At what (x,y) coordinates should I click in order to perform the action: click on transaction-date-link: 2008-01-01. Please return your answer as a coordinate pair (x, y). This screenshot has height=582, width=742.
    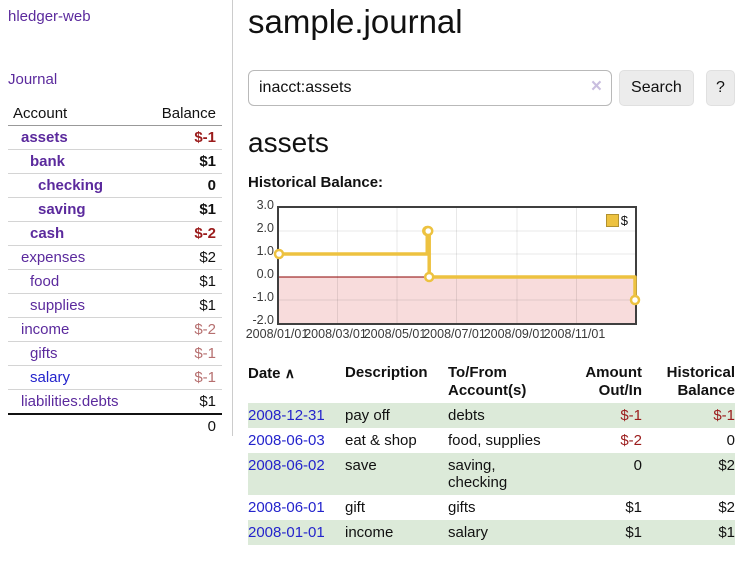
    Looking at the image, I should click on (286, 532).